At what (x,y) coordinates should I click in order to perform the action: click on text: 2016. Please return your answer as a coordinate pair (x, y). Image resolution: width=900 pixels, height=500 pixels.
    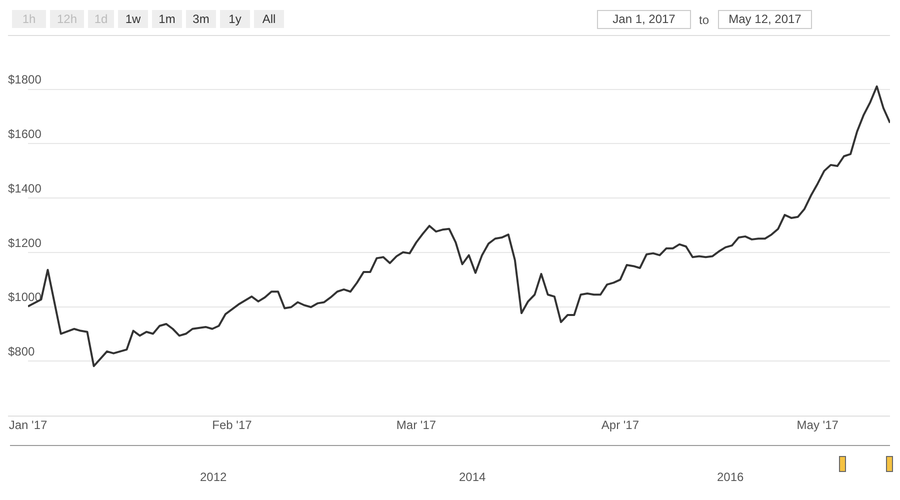
    Looking at the image, I should click on (730, 477).